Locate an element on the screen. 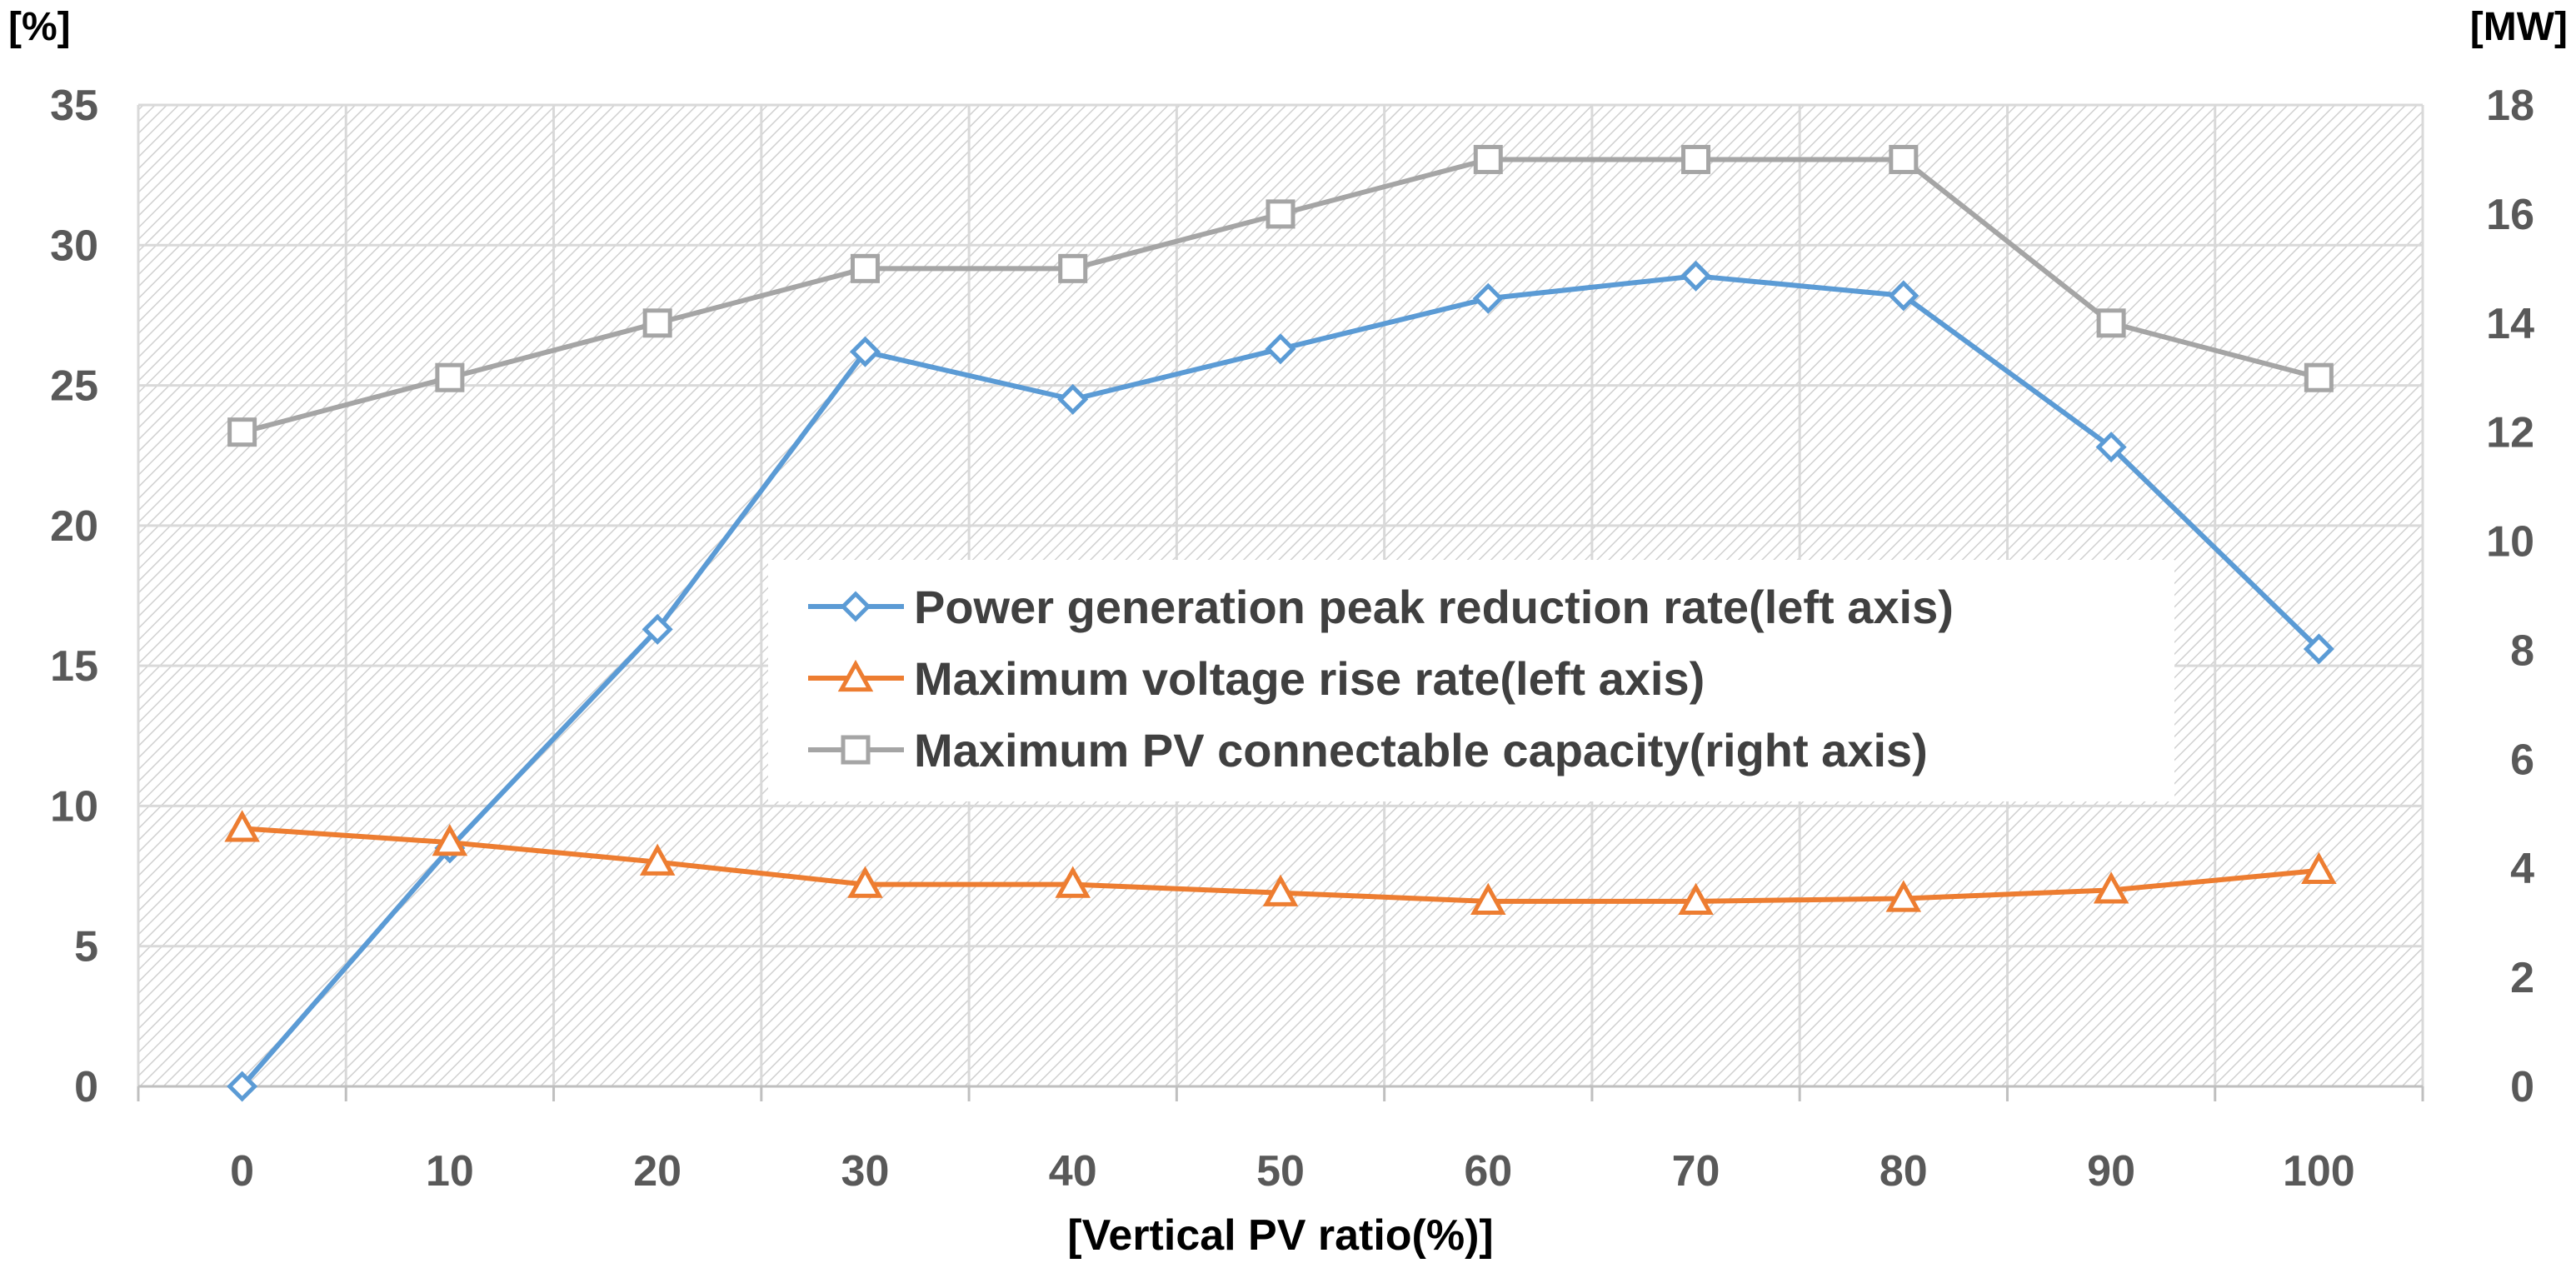  legend-label-1: Maximum voltage rise rate(left axis) is located at coordinates (1309, 678).